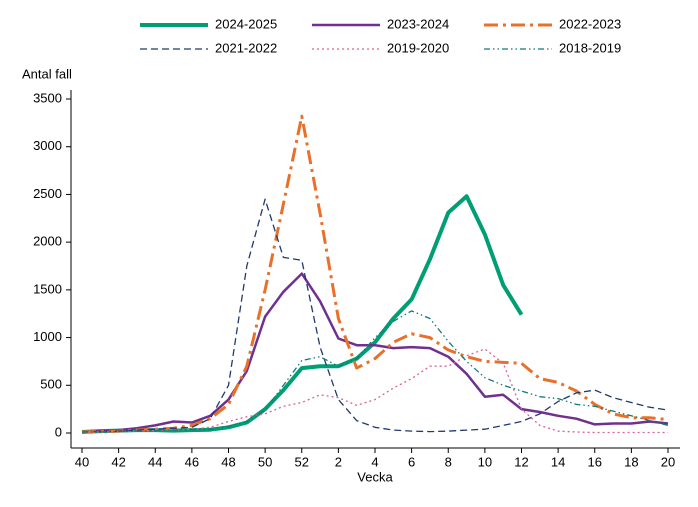  Describe the element at coordinates (51, 384) in the screenshot. I see `y-tick-label: 500` at that location.